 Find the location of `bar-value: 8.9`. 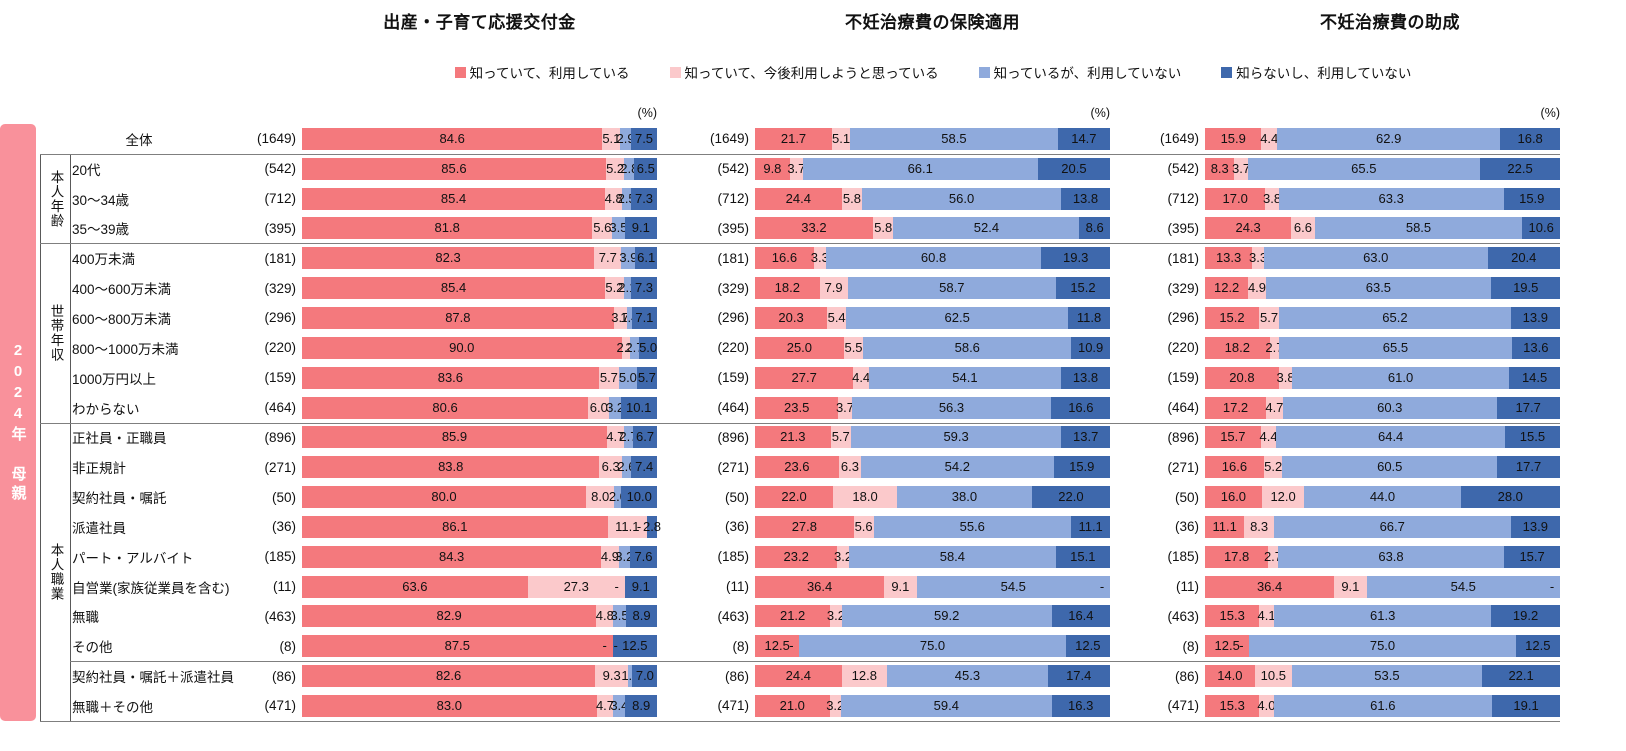

bar-value: 8.9 is located at coordinates (641, 616).